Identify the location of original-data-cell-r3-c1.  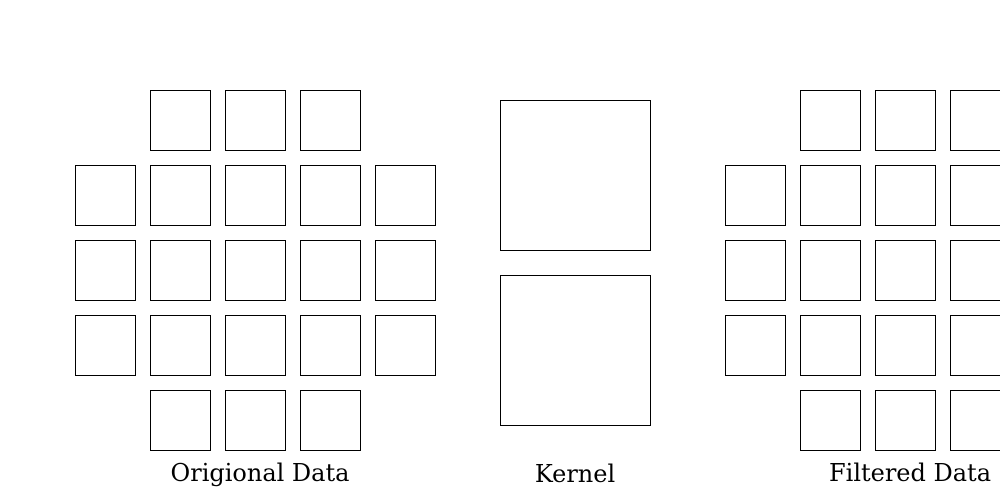
(180, 345).